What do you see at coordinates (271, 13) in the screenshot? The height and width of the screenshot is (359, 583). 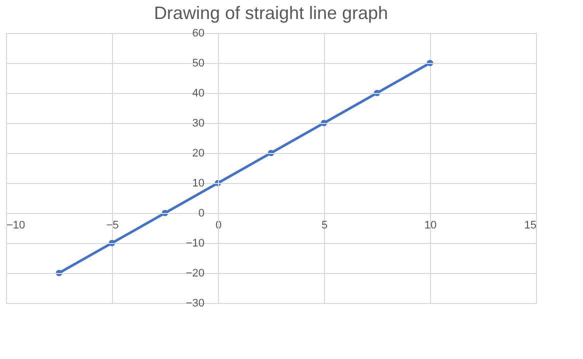 I see `chart-title: Drawing of straight line graph` at bounding box center [271, 13].